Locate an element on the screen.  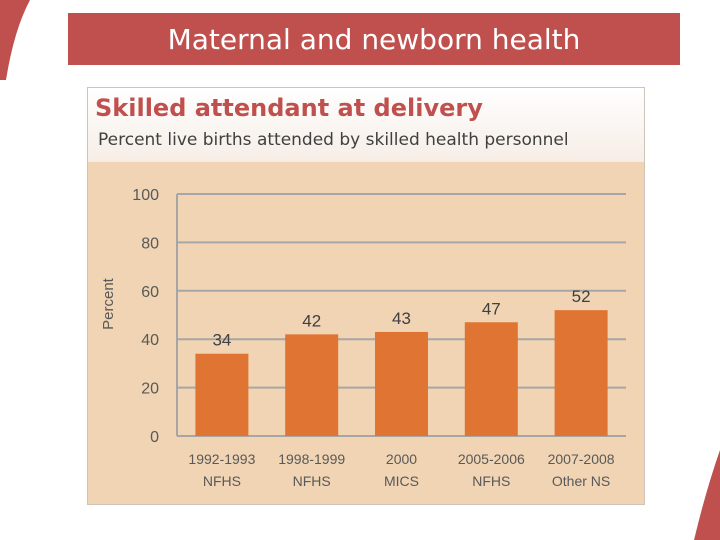
slide-title: Maternal and newborn health is located at coordinates (374, 39).